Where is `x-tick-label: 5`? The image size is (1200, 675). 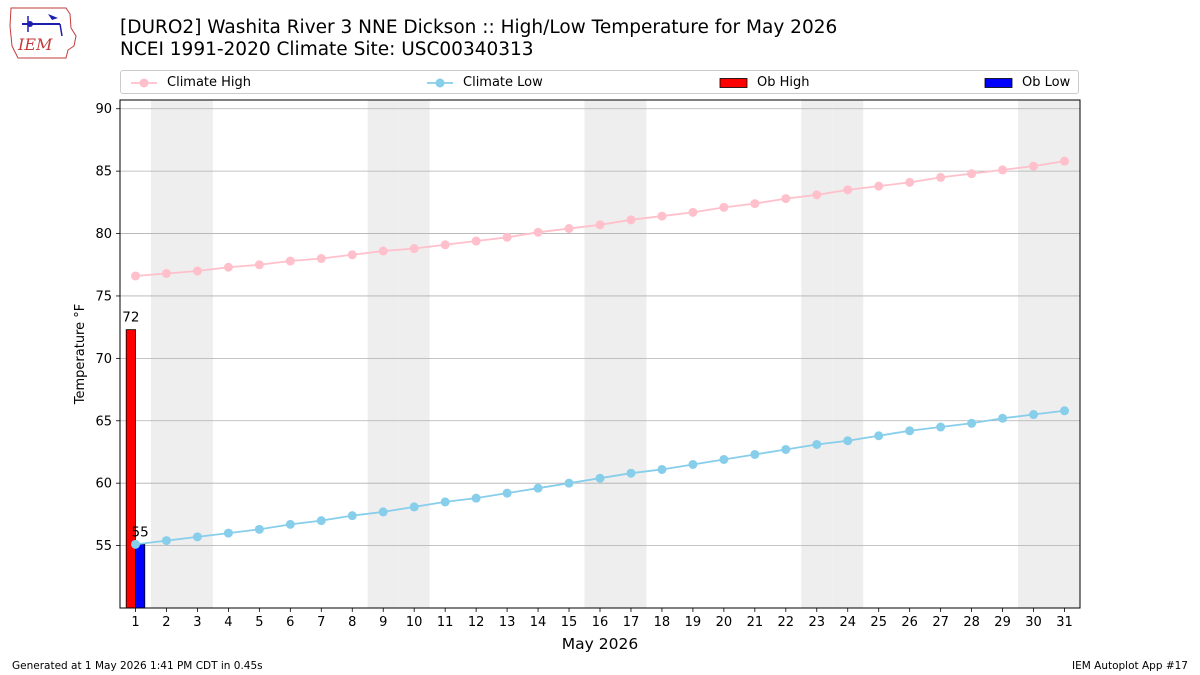 x-tick-label: 5 is located at coordinates (259, 622).